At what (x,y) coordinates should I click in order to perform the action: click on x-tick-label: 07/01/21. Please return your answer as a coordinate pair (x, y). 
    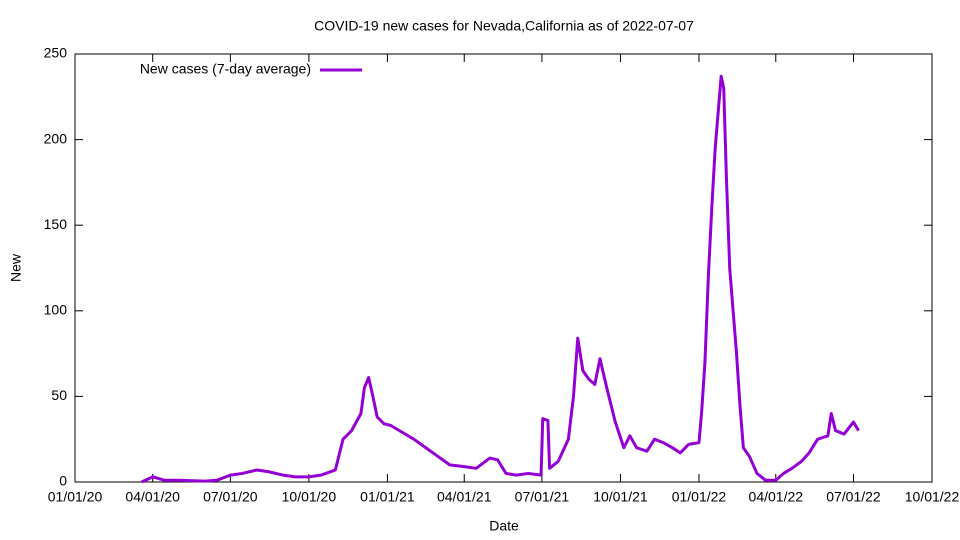
    Looking at the image, I should click on (542, 497).